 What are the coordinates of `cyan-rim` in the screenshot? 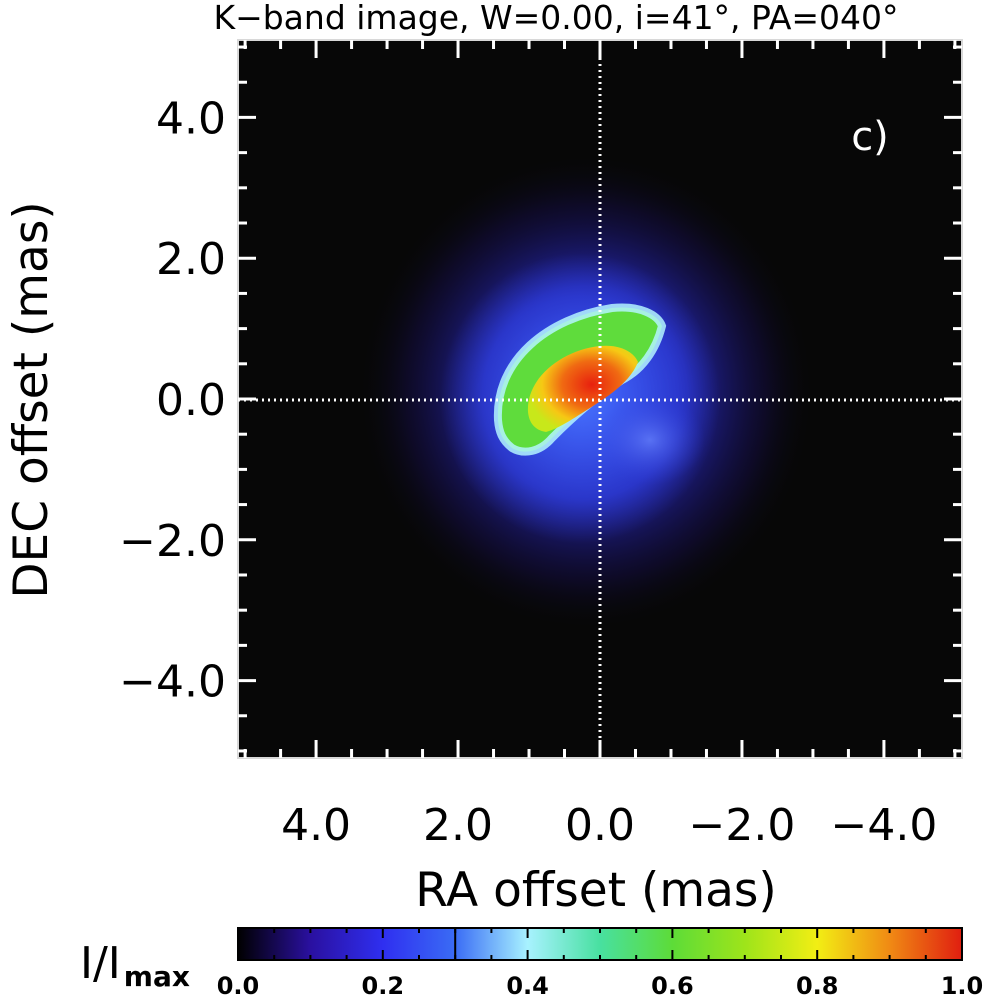 It's located at (580, 379).